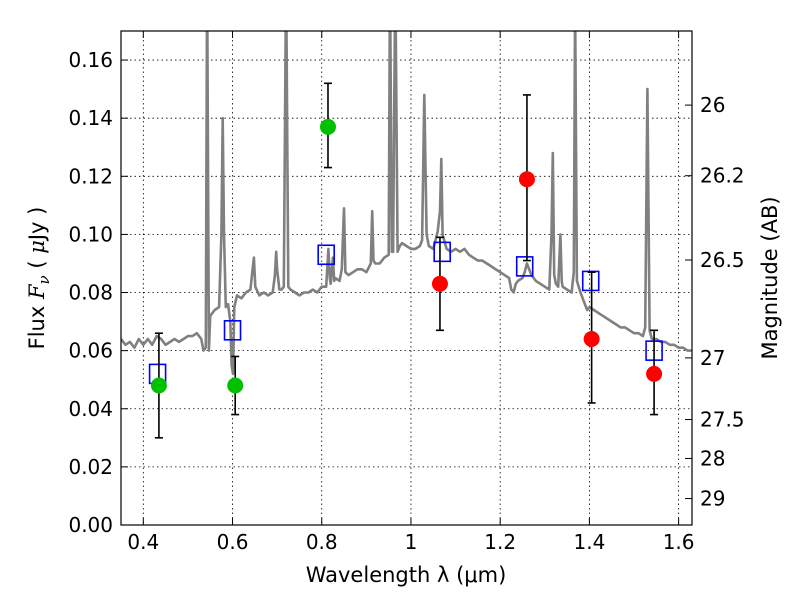 The width and height of the screenshot is (800, 600). What do you see at coordinates (722, 176) in the screenshot?
I see `y2-tick-label: 26.2` at bounding box center [722, 176].